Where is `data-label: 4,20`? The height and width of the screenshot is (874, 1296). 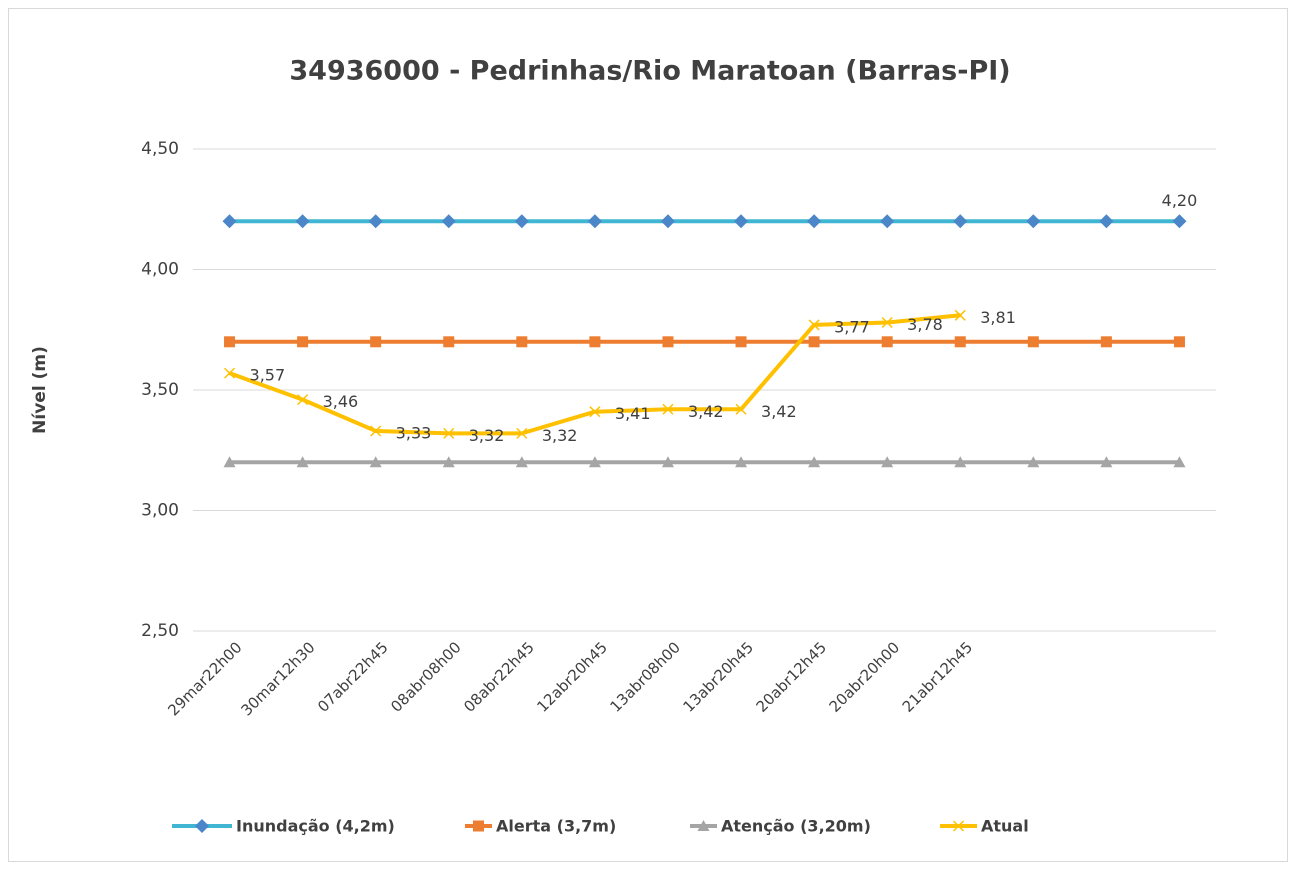 data-label: 4,20 is located at coordinates (1180, 200).